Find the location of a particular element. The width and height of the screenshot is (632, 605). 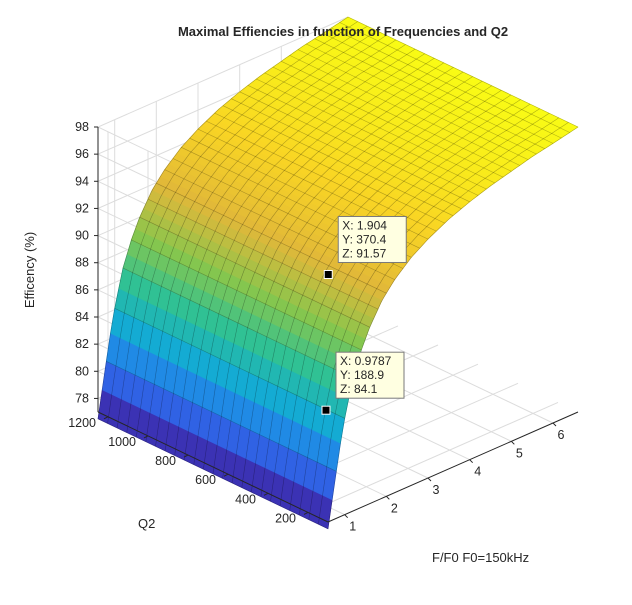

z-tick-label: 94 is located at coordinates (82, 181).